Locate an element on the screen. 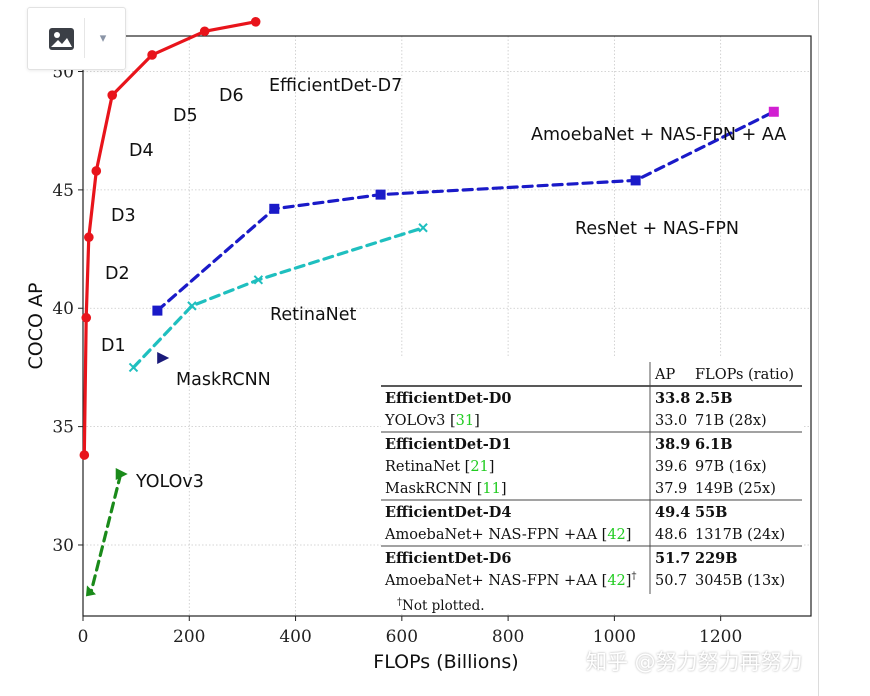  table-cell-model: AmoebaNet+ NAS-FPN +AA [42]† is located at coordinates (510, 580).